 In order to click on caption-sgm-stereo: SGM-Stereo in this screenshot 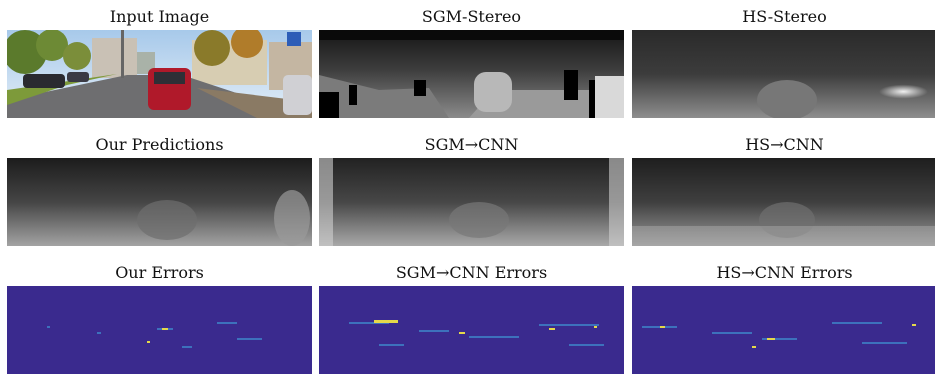, I will do `click(471, 16)`.